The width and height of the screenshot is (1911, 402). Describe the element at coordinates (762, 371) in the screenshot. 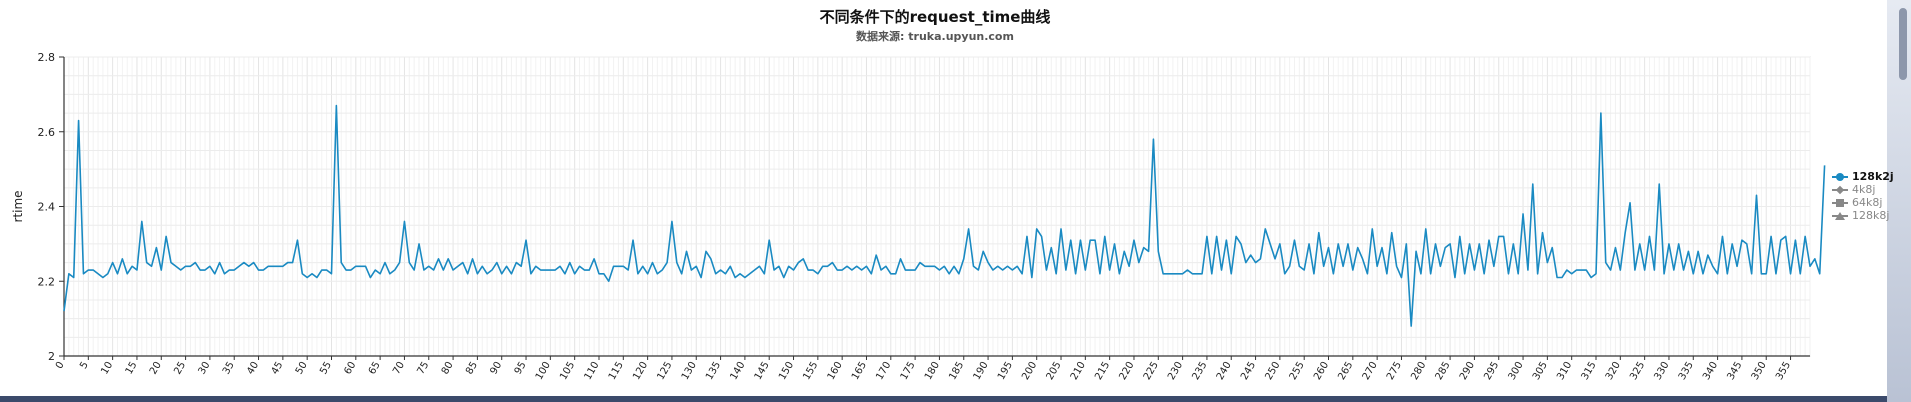

I see `x-tick-label: 145` at that location.